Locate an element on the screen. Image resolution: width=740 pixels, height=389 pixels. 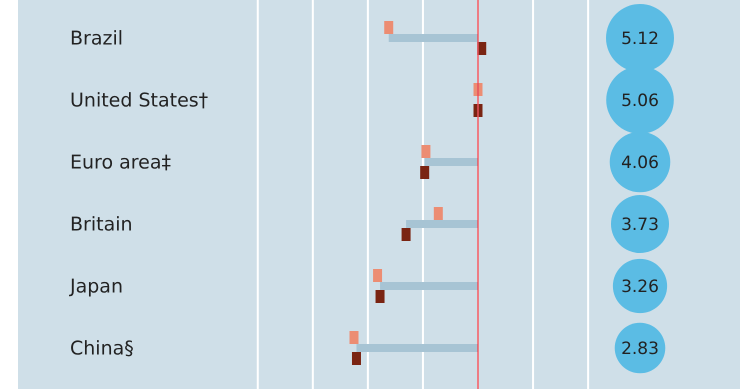
y-tick-label: Brazil is located at coordinates (97, 39).